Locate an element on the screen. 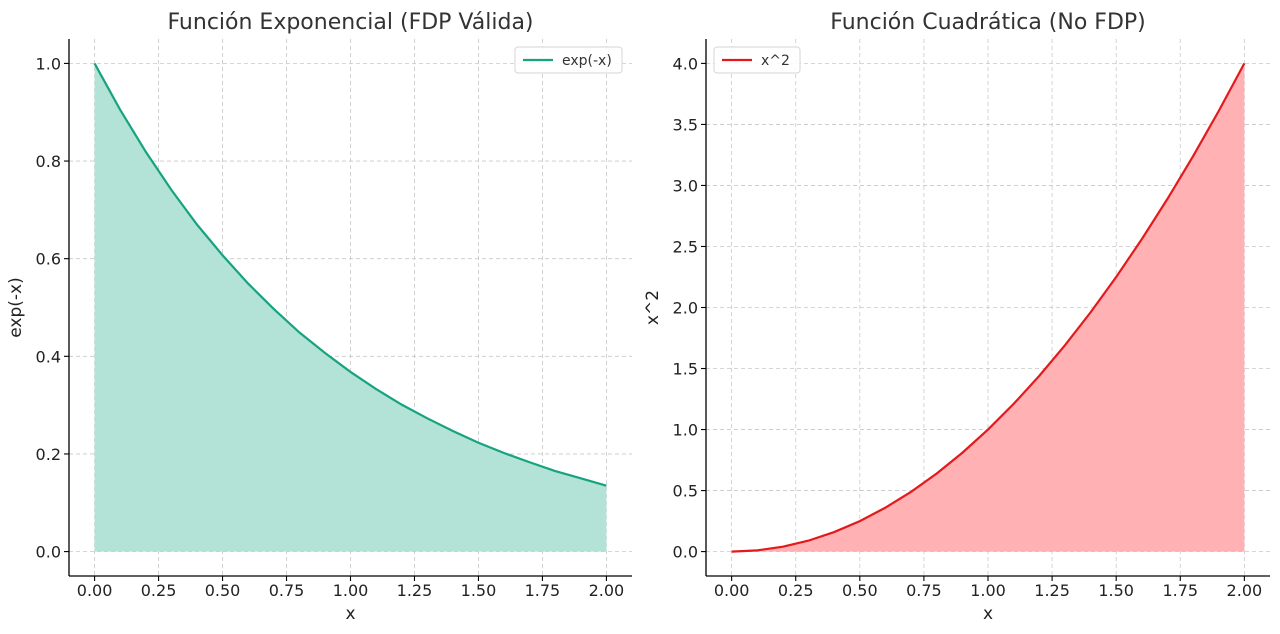 The height and width of the screenshot is (634, 1280). y-tick-label: 0.5 is located at coordinates (685, 491).